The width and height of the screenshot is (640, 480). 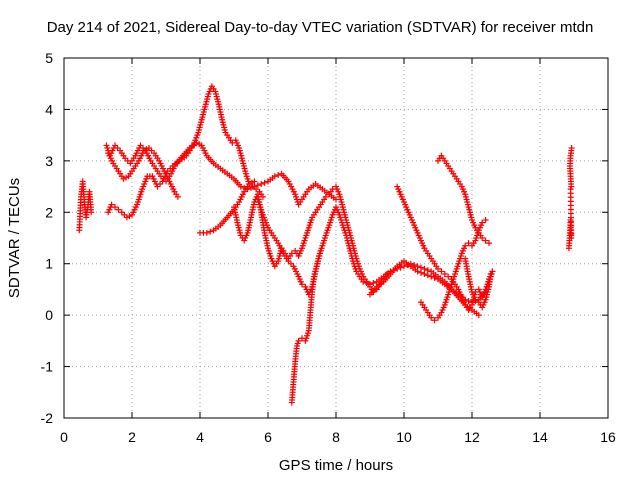 What do you see at coordinates (49, 109) in the screenshot?
I see `y-tick-label: 4` at bounding box center [49, 109].